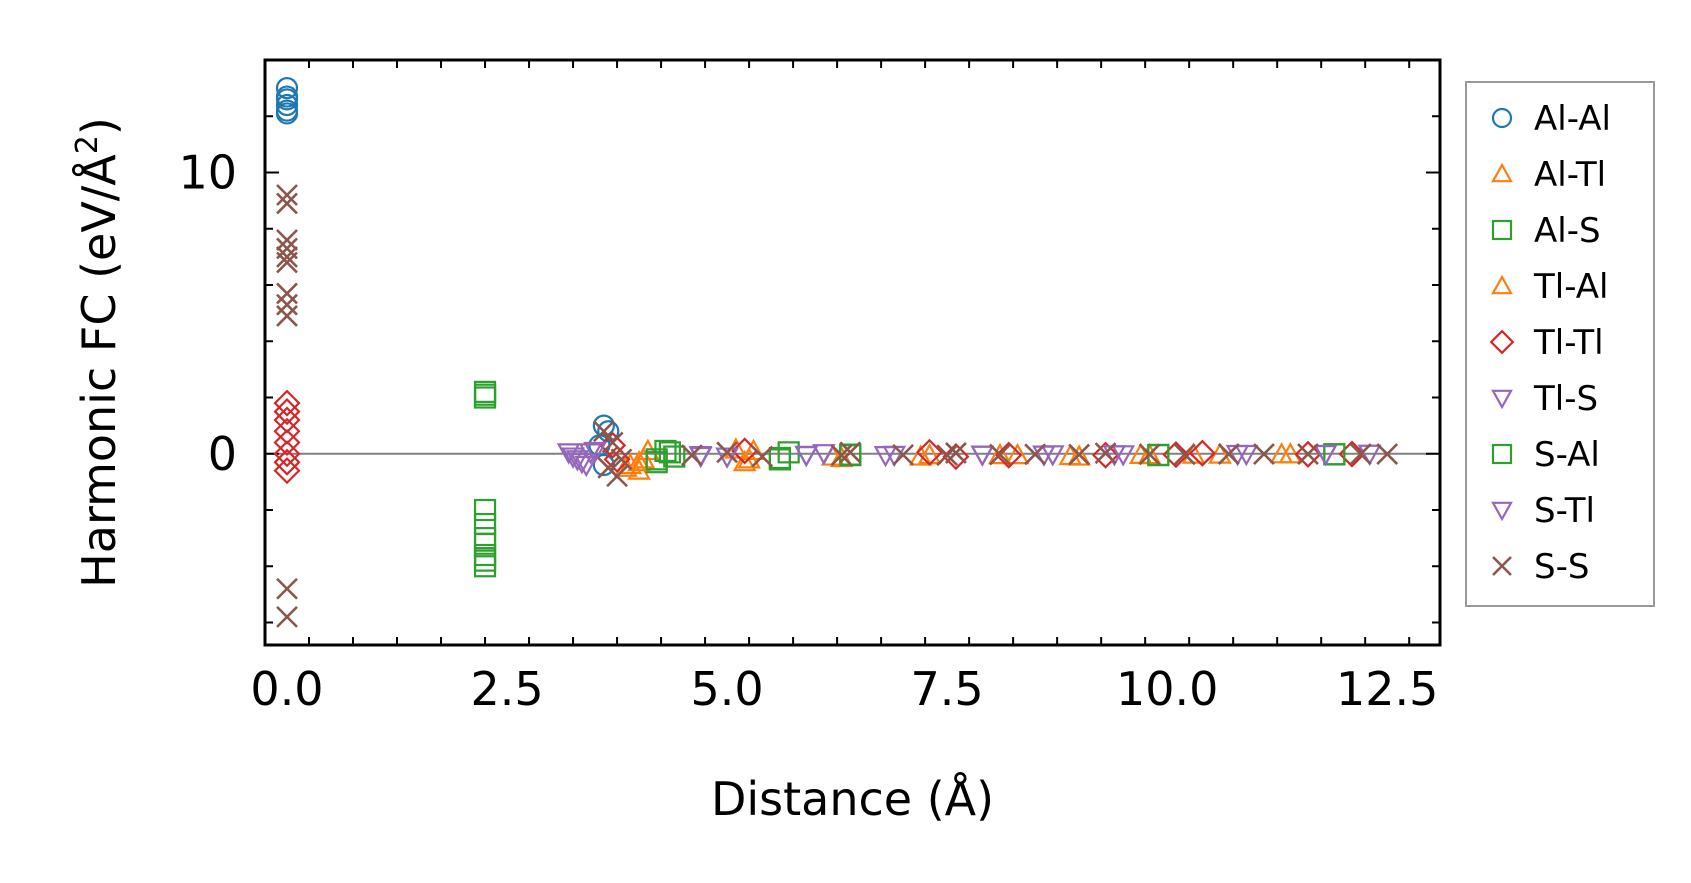 The width and height of the screenshot is (1691, 883). Describe the element at coordinates (909, 477) in the screenshot. I see `series-s-al` at that location.